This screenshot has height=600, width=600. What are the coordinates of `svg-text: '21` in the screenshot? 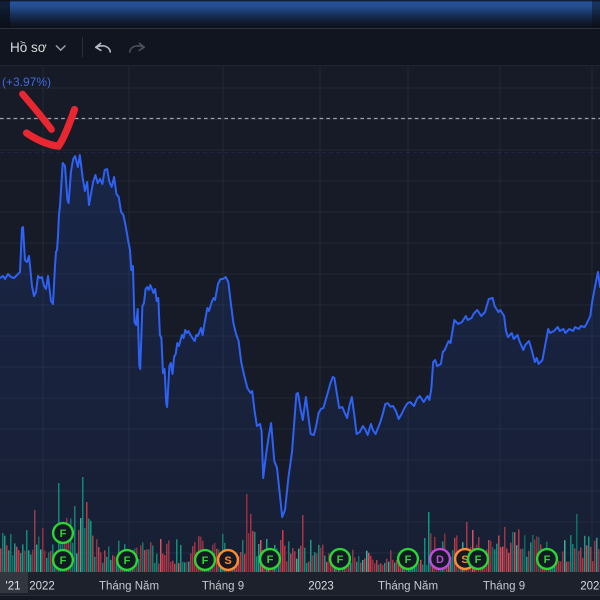 It's located at (13, 587).